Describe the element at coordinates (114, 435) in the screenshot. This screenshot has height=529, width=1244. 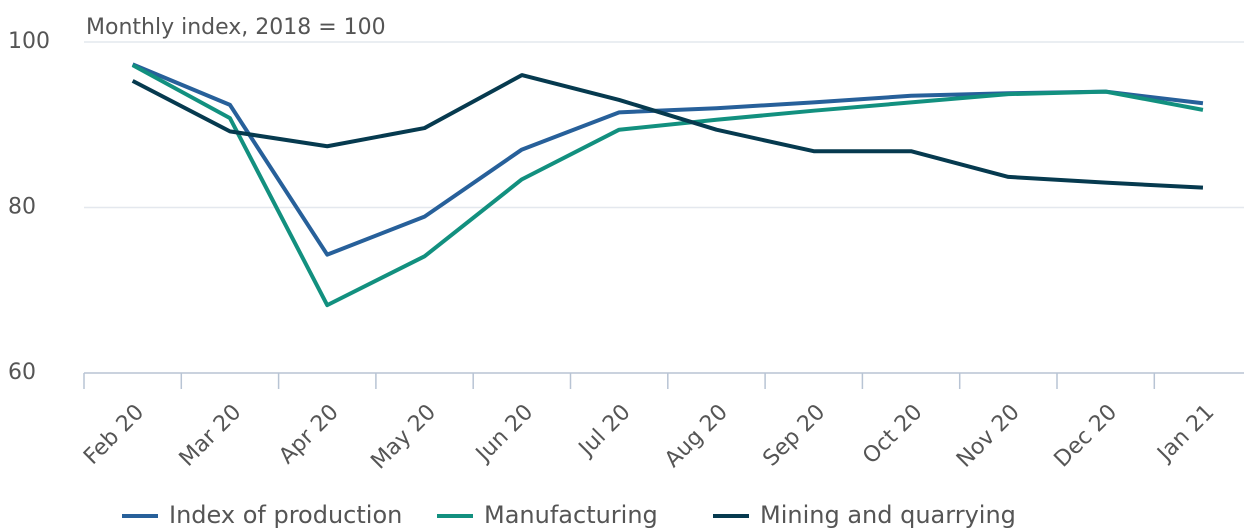
I see `x-tick-label: Feb 20` at that location.